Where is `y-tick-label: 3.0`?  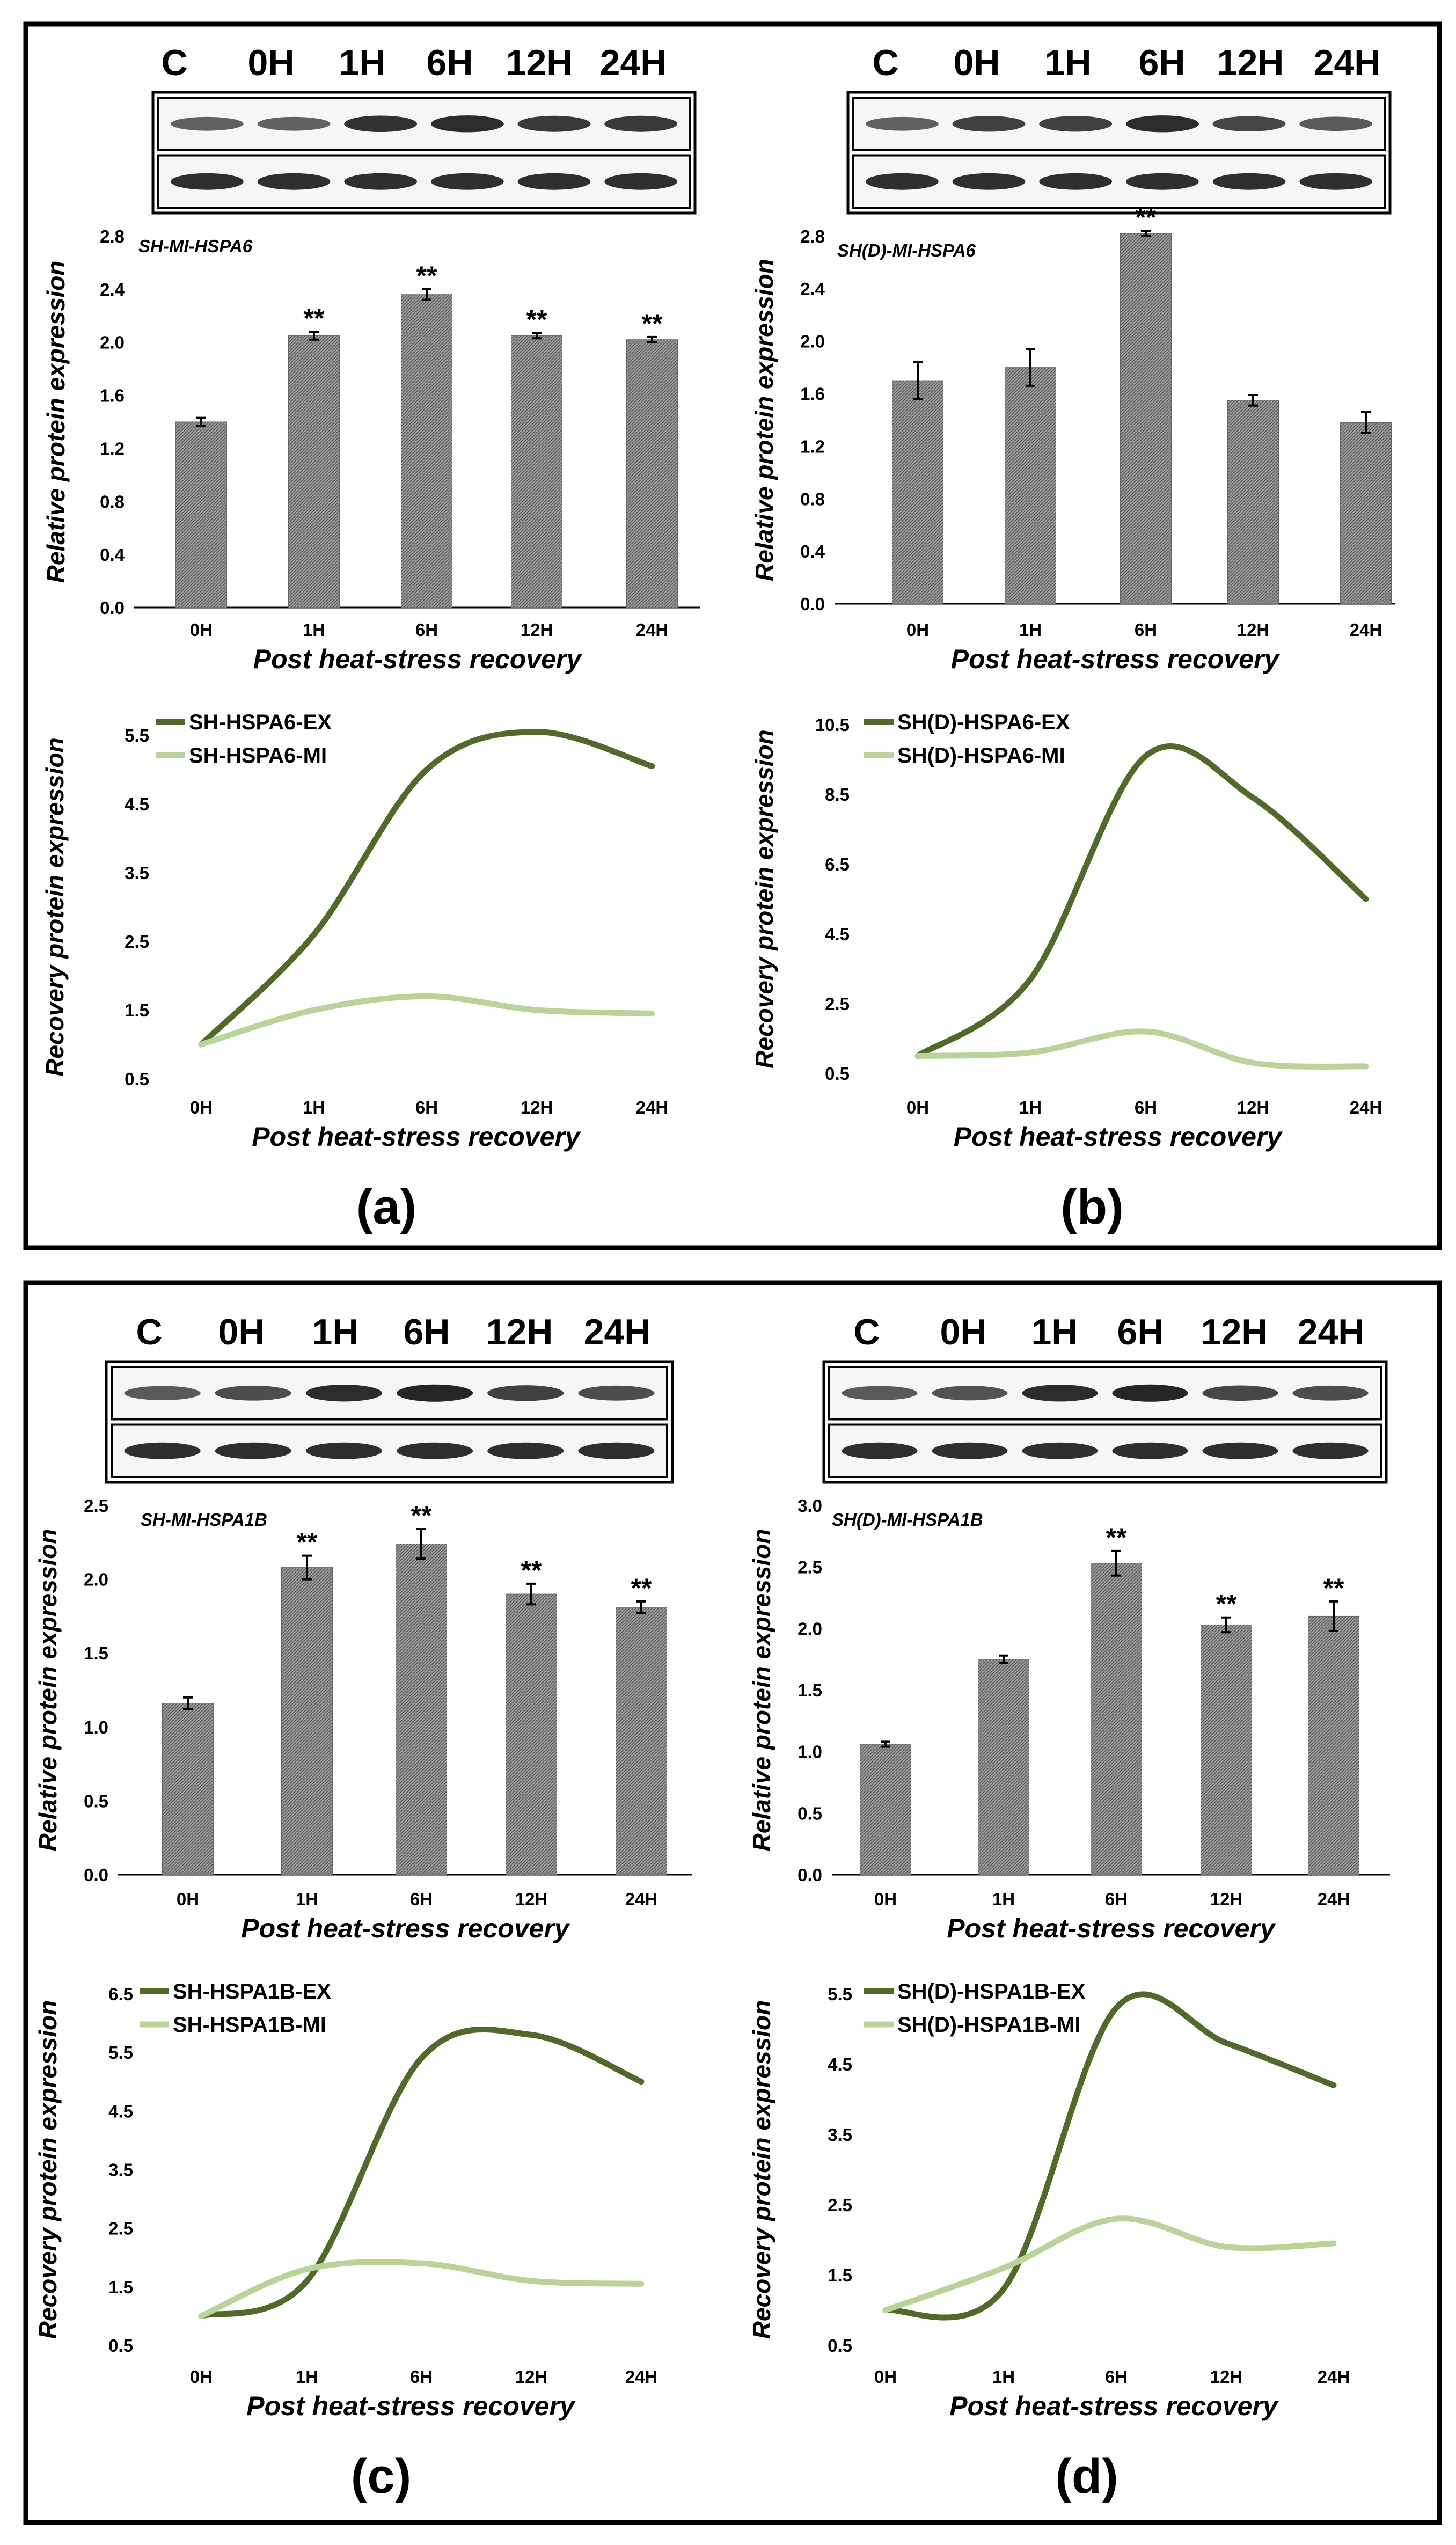
y-tick-label: 3.0 is located at coordinates (809, 1506).